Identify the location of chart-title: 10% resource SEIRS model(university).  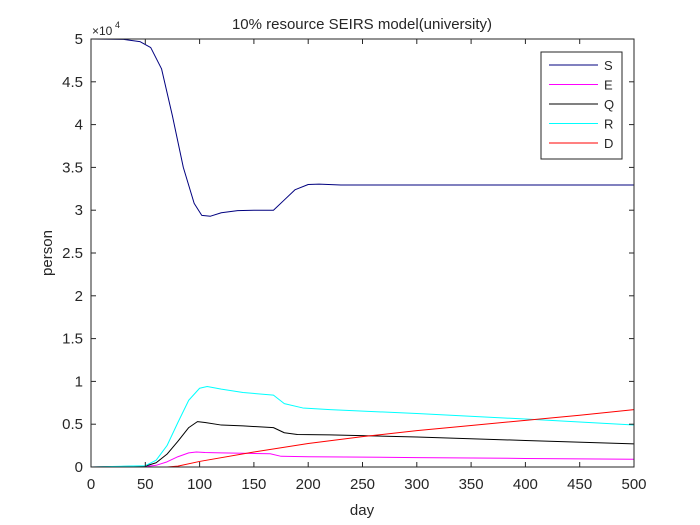
(362, 24).